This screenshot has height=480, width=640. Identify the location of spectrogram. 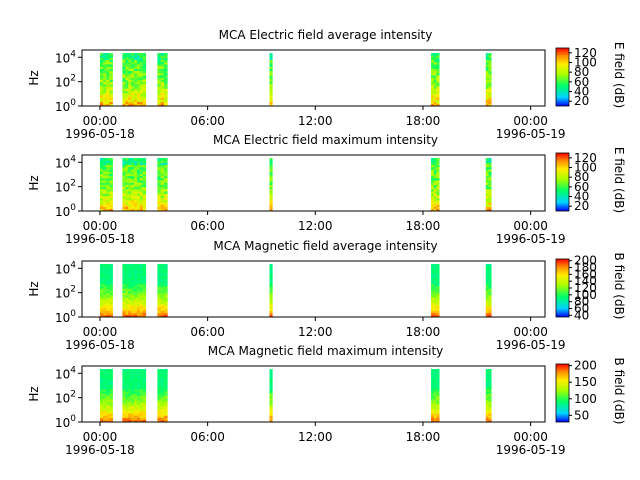
(295, 80).